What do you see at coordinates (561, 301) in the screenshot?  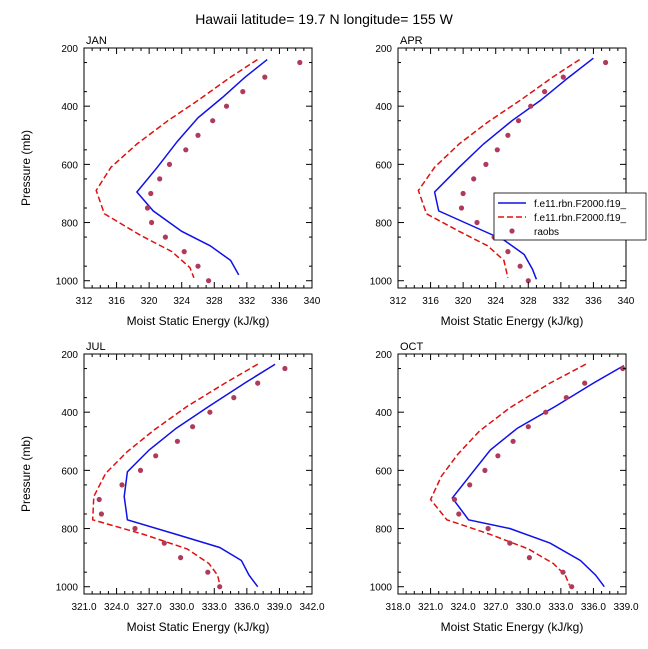 I see `x-tick-label-apr: 332` at bounding box center [561, 301].